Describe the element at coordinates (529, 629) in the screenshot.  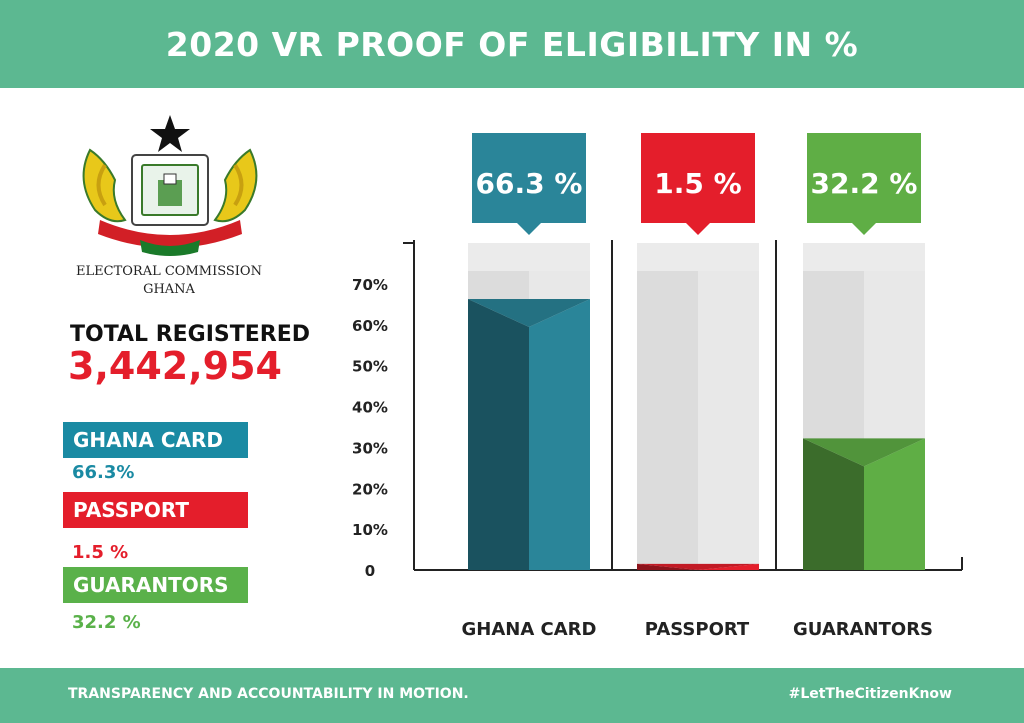
I see `x-tick-label: GHANA CARD` at that location.